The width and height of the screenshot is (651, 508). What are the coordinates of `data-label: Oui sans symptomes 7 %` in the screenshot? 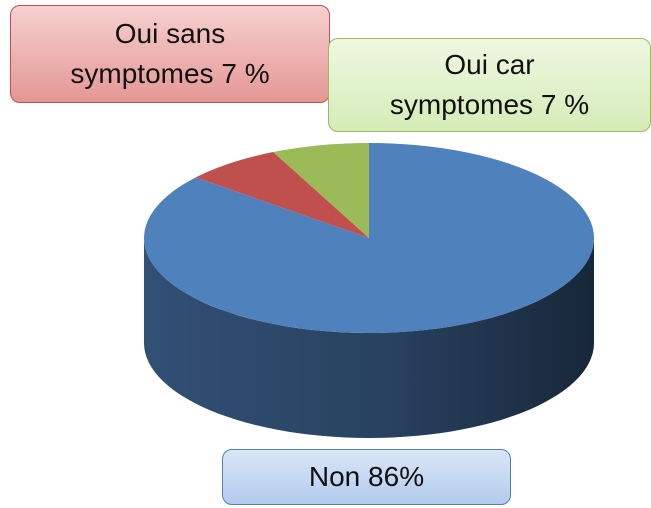 It's located at (170, 54).